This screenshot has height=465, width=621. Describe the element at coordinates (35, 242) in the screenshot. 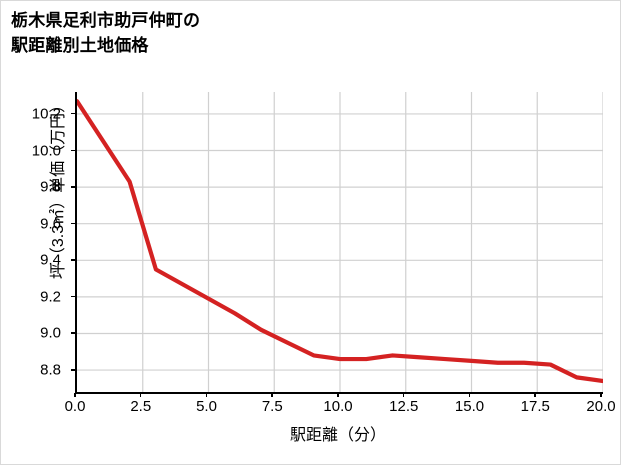

I see `y-axis-tick-labels: 10.2 10.0 9.8 9.6 9.4 9.2 9.0 8.8` at that location.